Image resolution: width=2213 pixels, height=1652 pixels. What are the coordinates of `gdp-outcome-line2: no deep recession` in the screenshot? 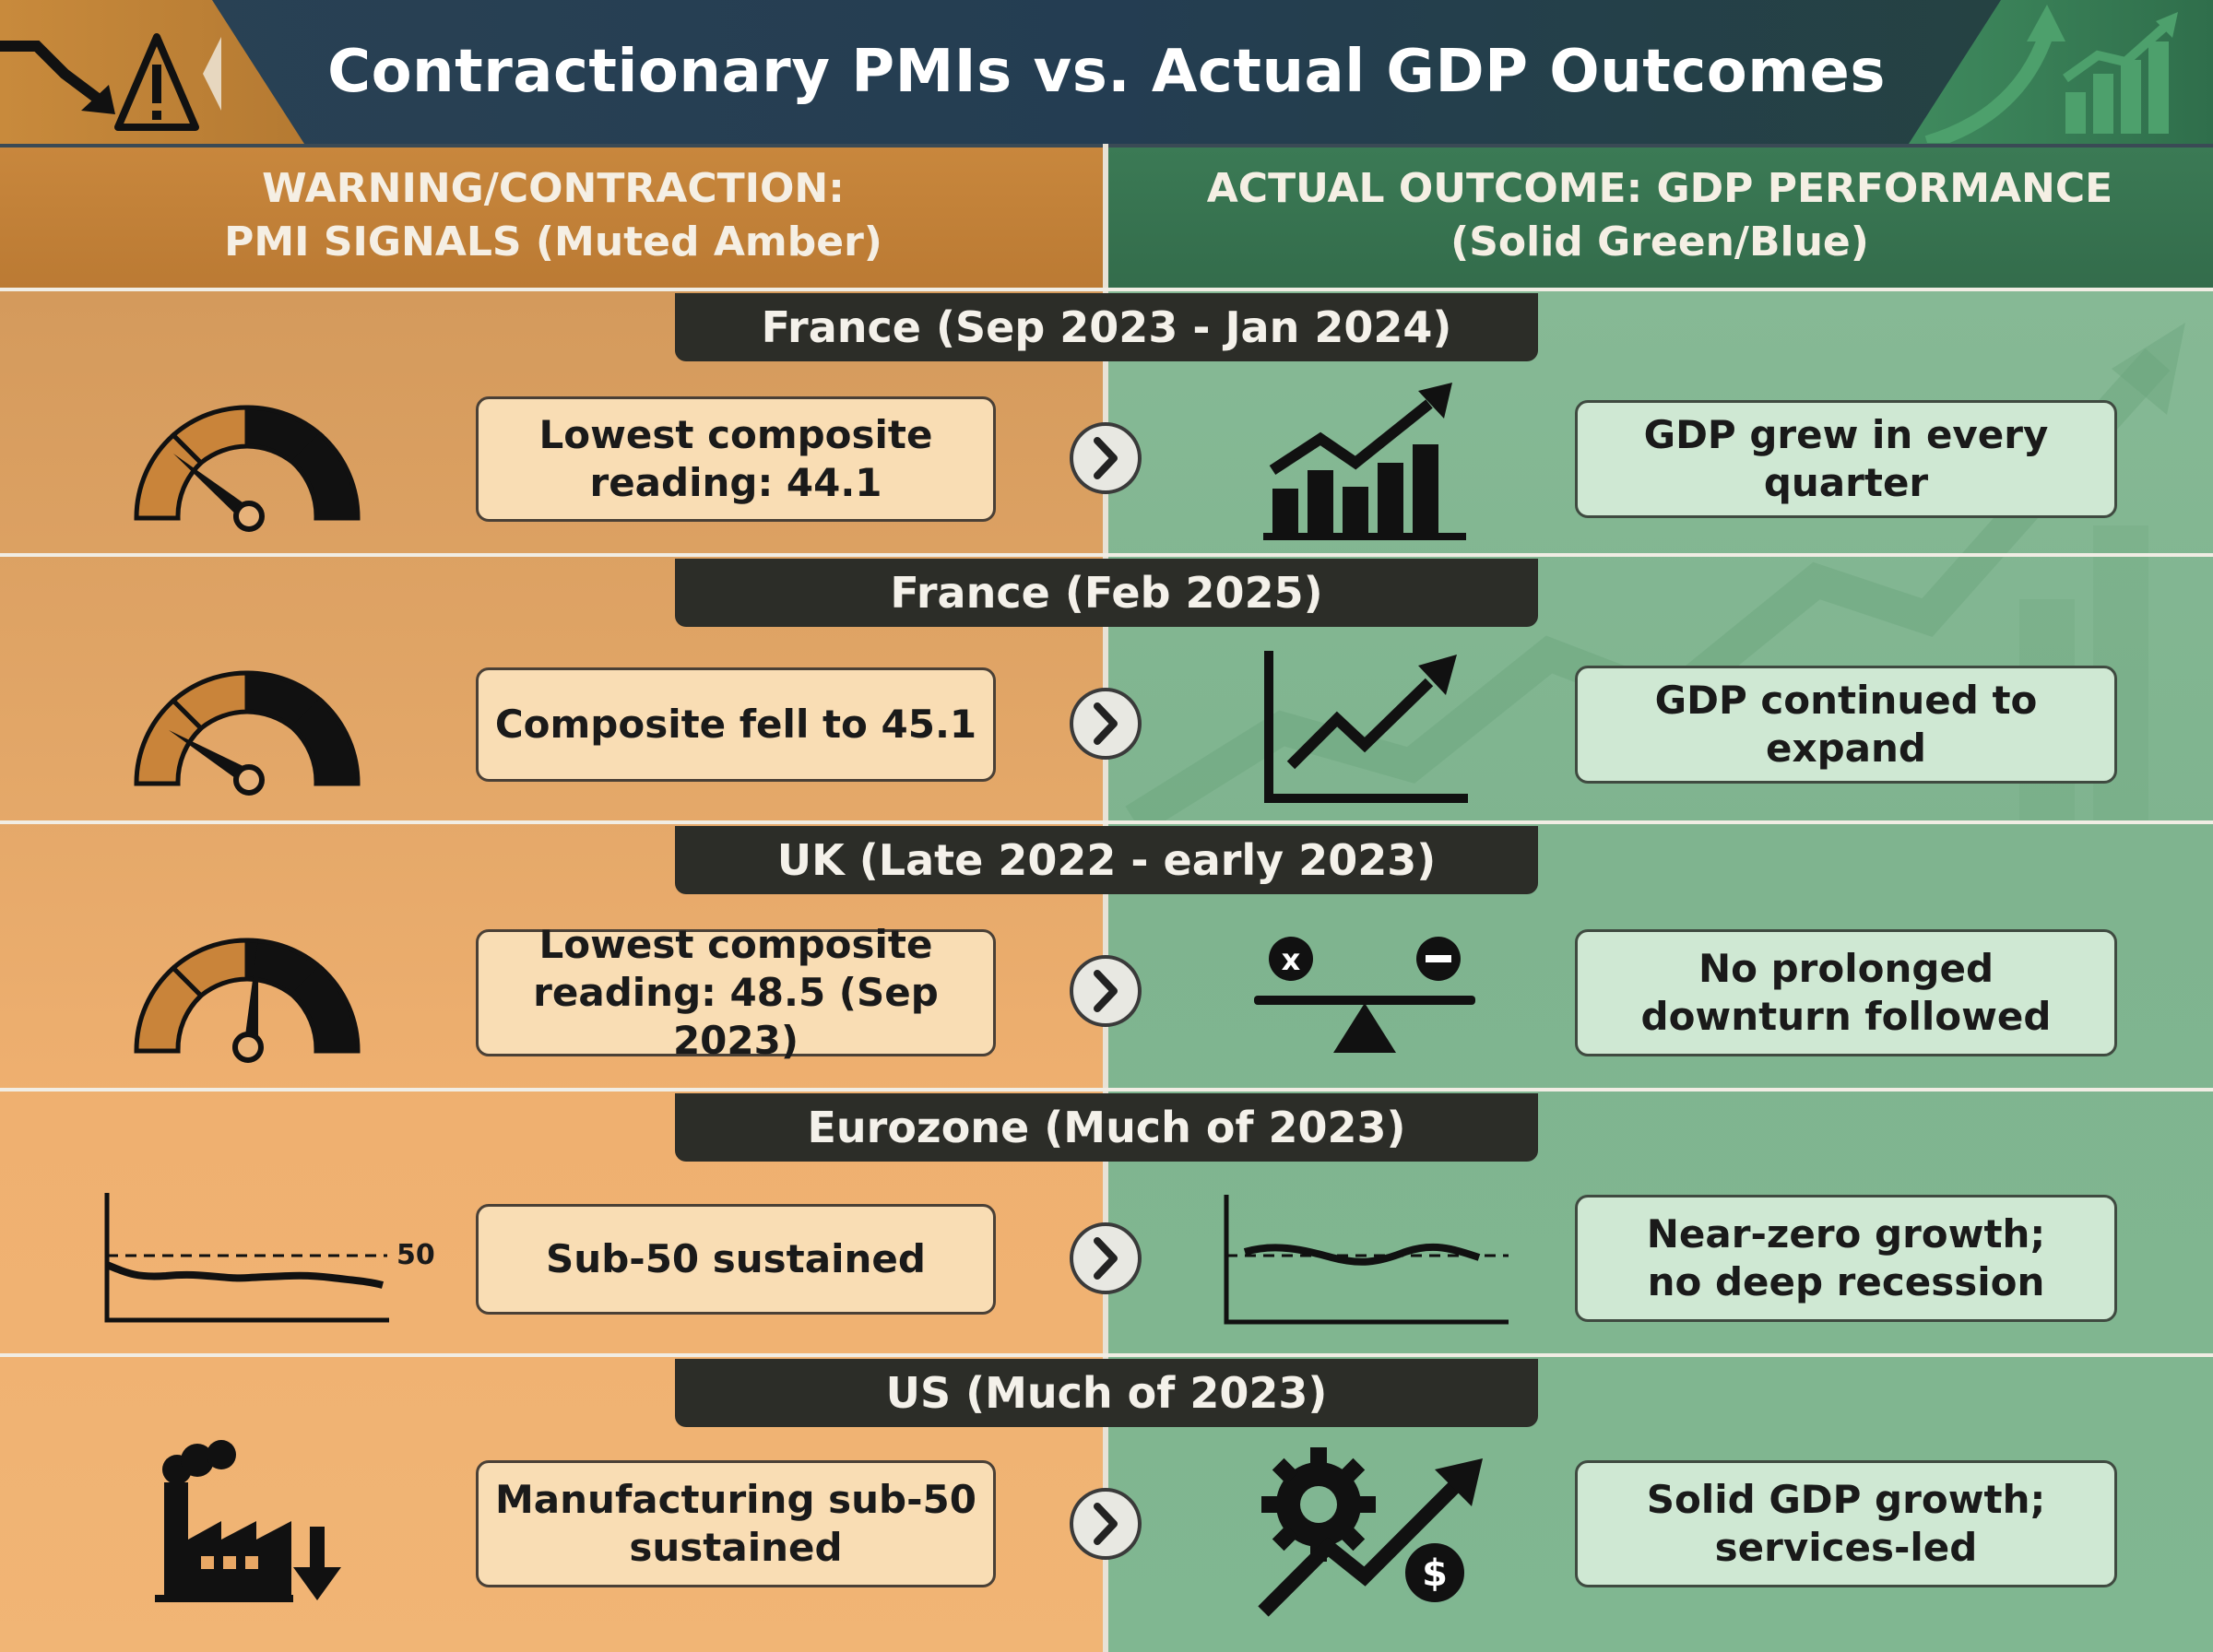 It's located at (1846, 1281).